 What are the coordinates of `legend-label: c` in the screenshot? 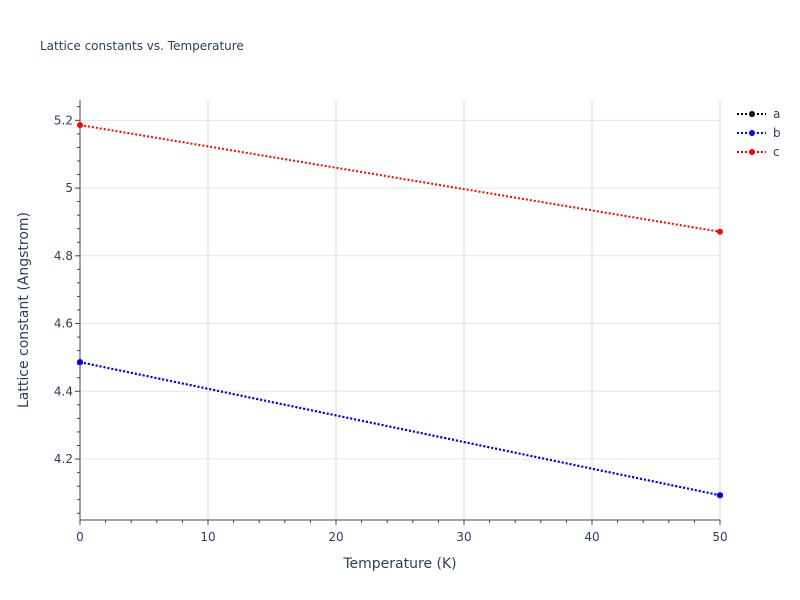 It's located at (776, 152).